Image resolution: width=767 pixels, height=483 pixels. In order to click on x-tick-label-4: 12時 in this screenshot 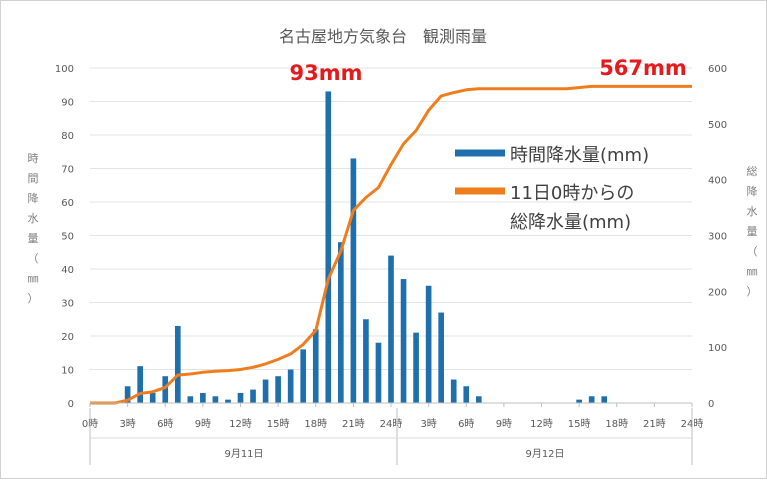, I will do `click(240, 424)`.